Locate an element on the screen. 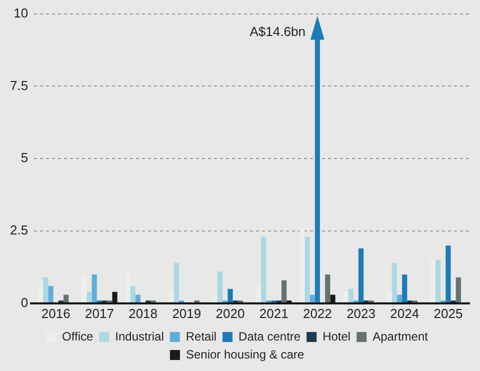 The image size is (480, 371). x-tick-label: 2025 is located at coordinates (448, 313).